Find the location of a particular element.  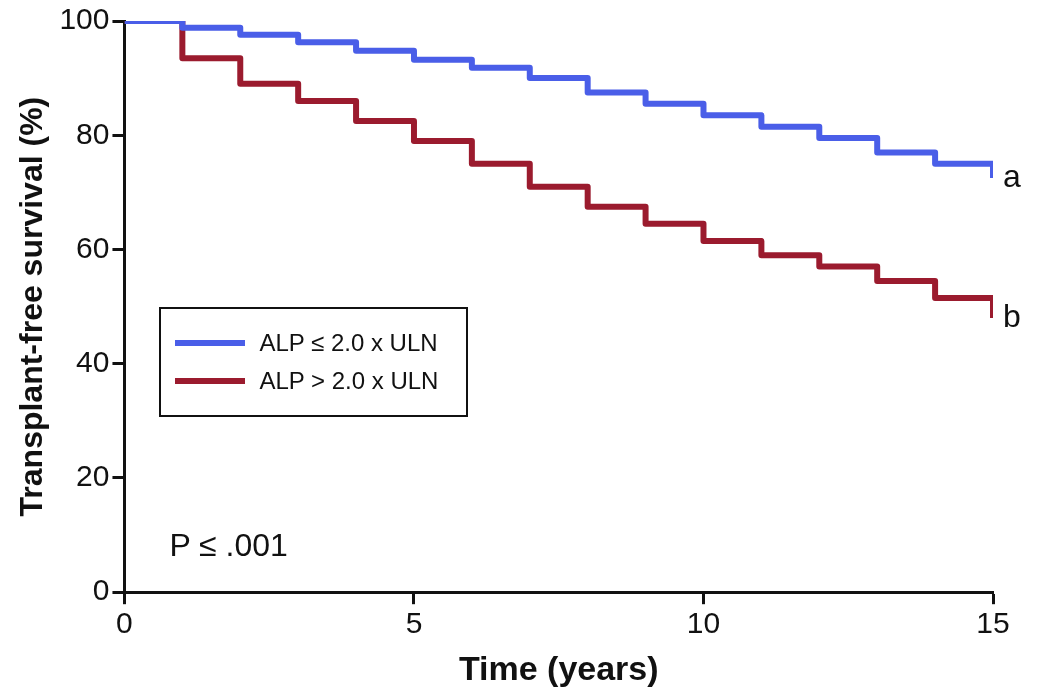

x-tick-label: 0 is located at coordinates (124, 623).